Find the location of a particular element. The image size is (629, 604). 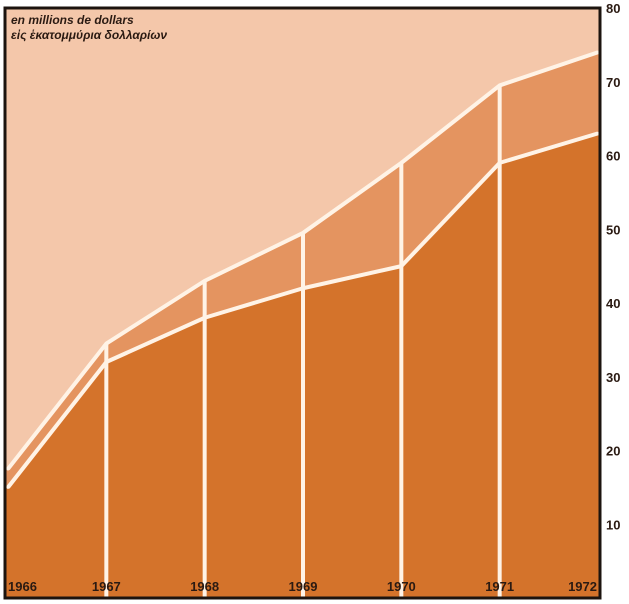

x-tick-label: 1969 is located at coordinates (303, 586).